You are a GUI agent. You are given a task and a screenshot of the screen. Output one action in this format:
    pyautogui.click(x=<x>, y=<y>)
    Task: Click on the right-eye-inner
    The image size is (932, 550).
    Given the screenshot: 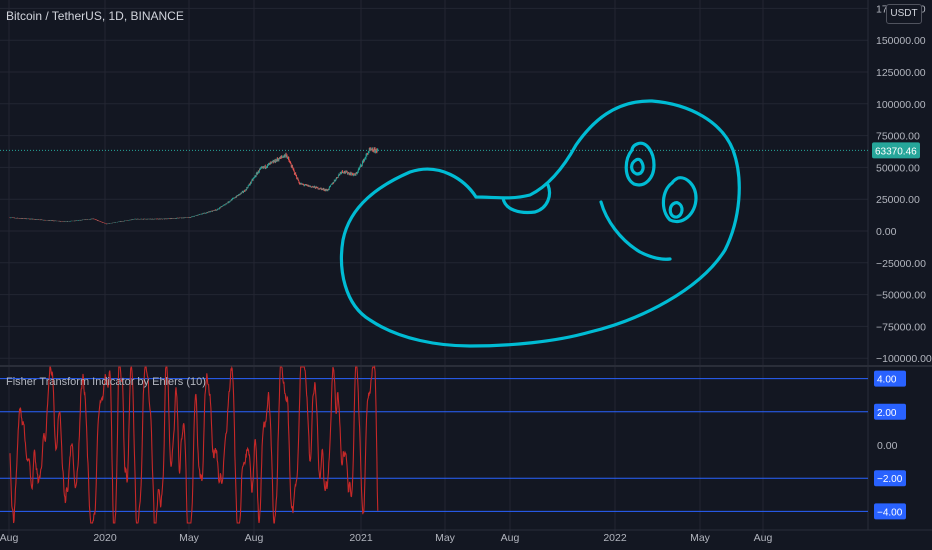 What is the action you would take?
    pyautogui.click(x=676, y=210)
    